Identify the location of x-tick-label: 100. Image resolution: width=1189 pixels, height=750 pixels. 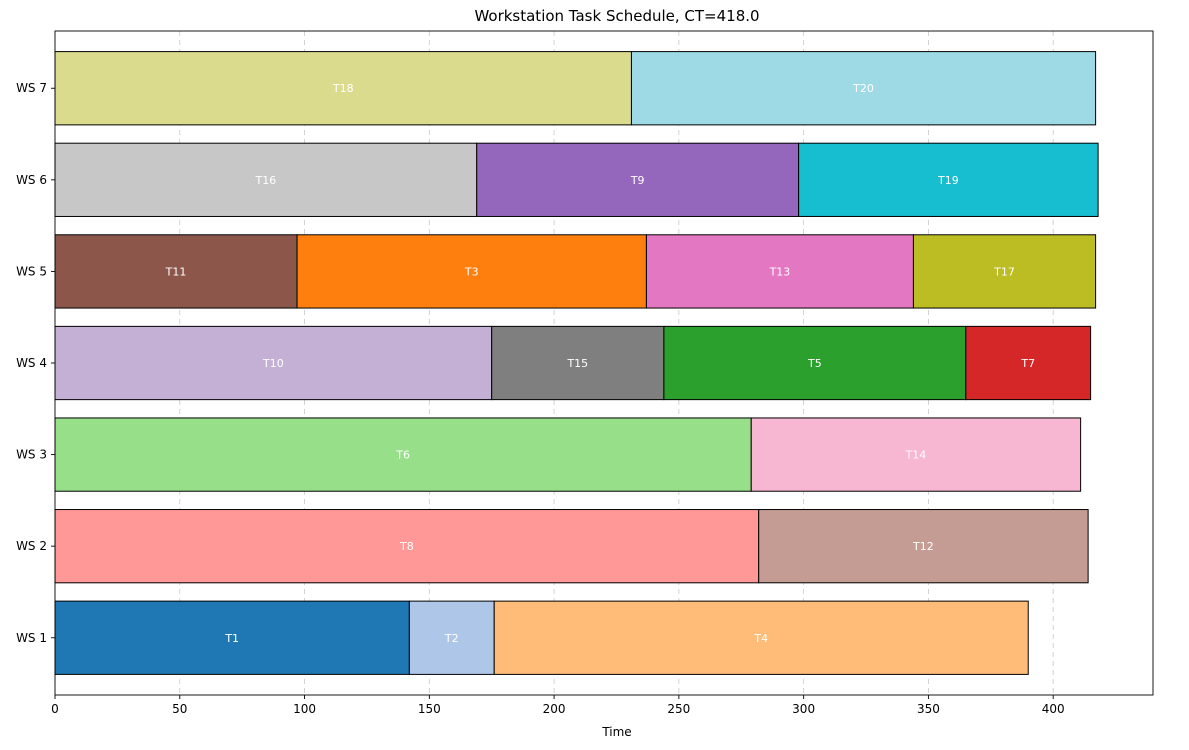
(304, 709).